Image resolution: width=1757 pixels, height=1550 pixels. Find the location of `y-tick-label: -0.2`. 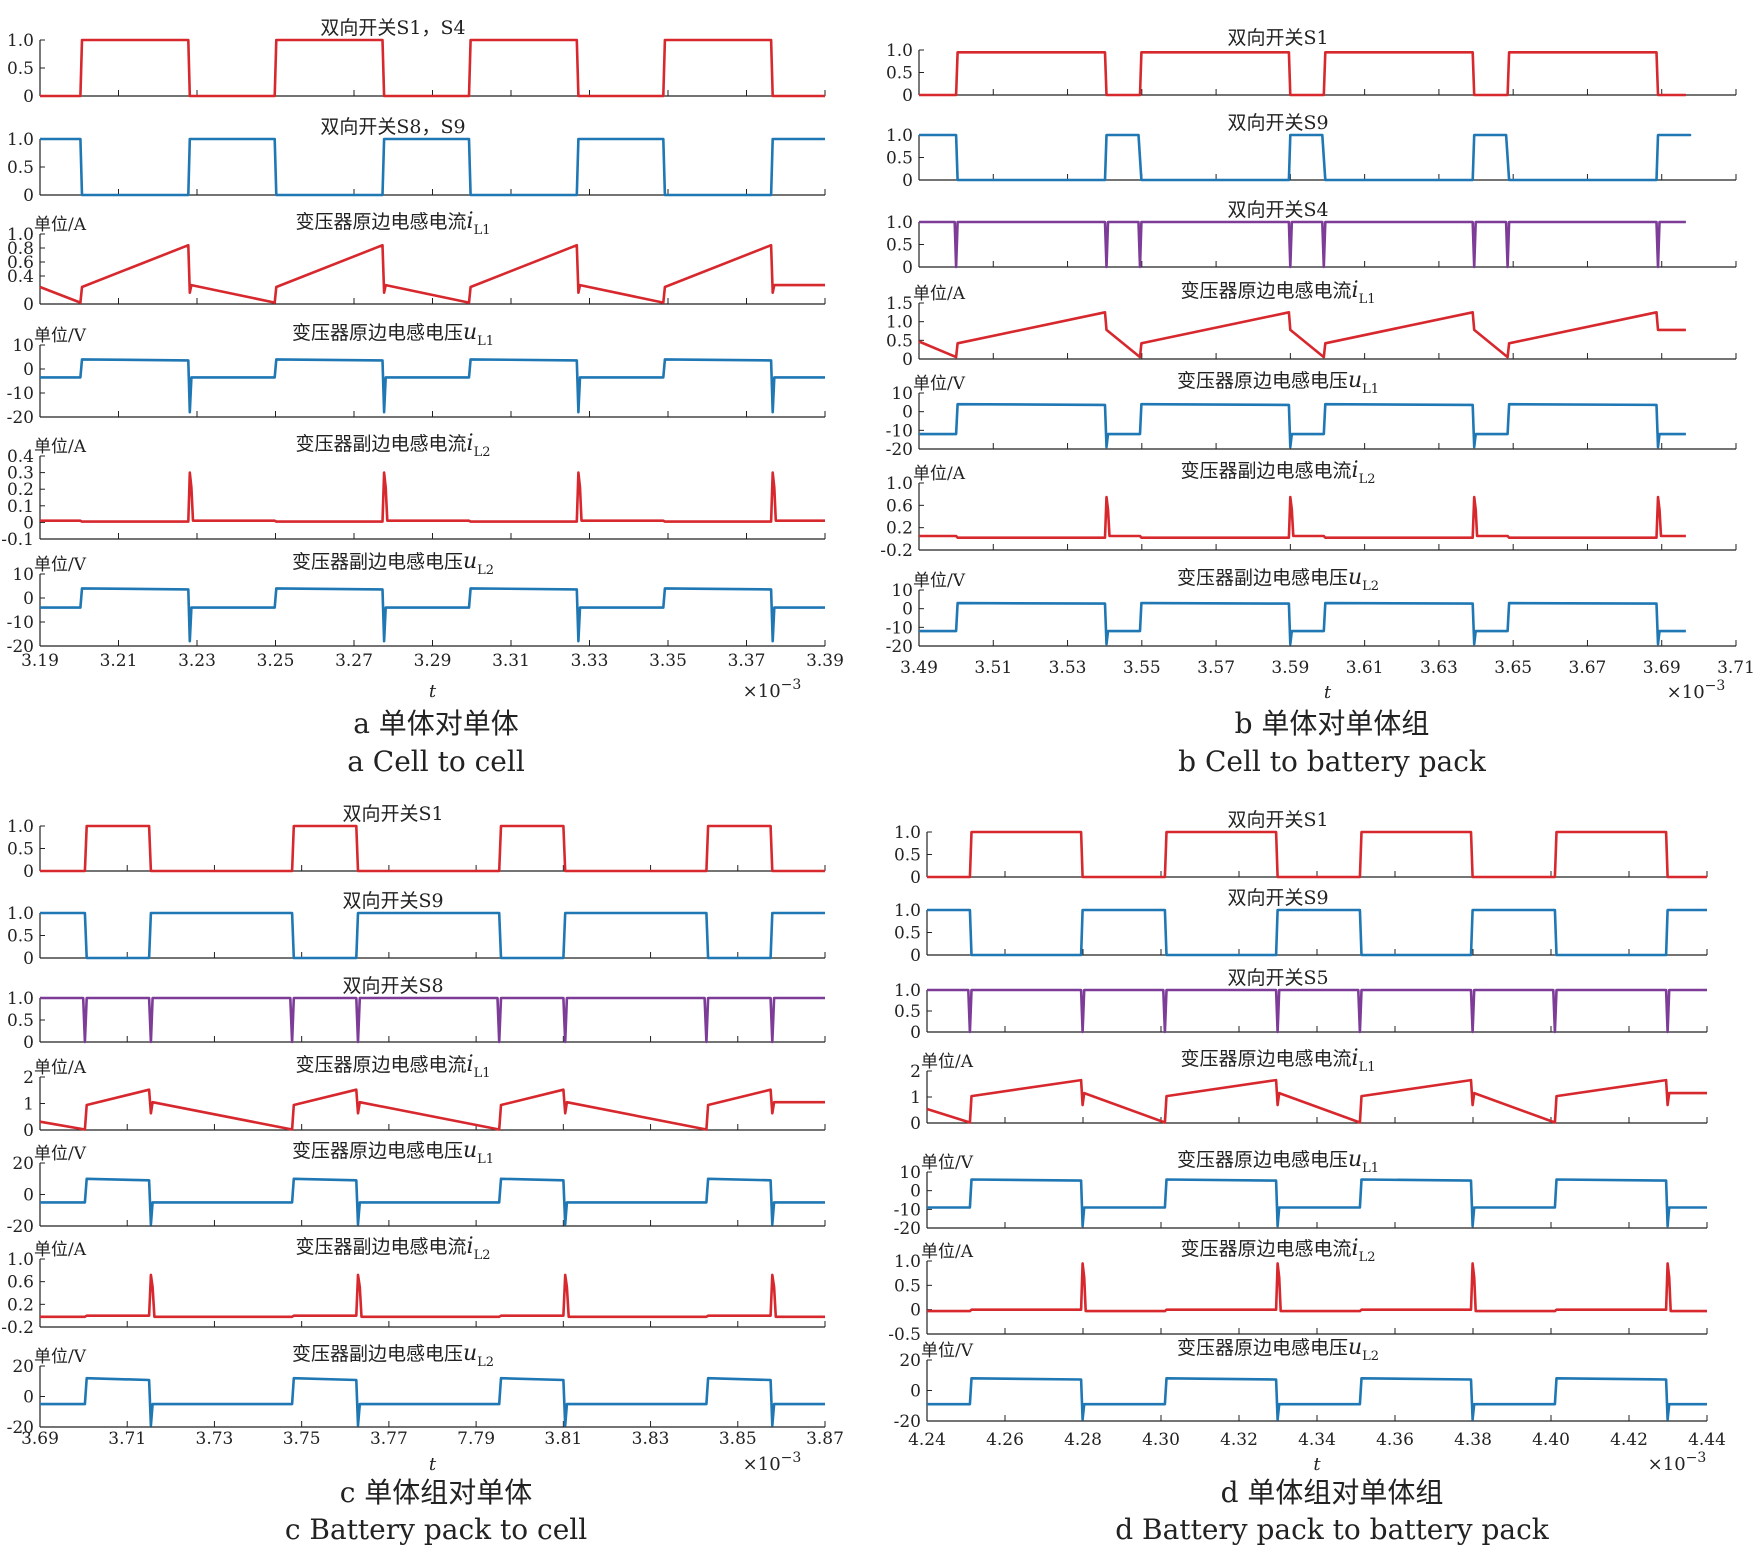

y-tick-label: -0.2 is located at coordinates (896, 551).